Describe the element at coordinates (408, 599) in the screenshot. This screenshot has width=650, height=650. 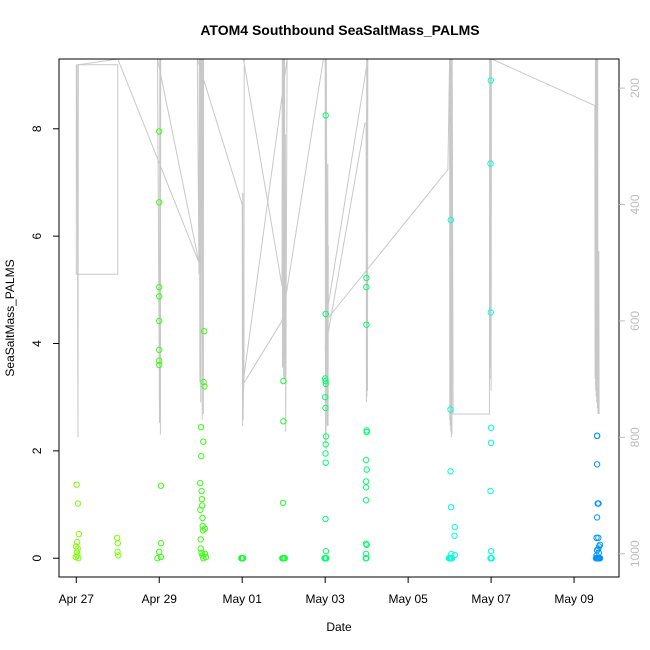
I see `x-tick-label: May 05` at that location.